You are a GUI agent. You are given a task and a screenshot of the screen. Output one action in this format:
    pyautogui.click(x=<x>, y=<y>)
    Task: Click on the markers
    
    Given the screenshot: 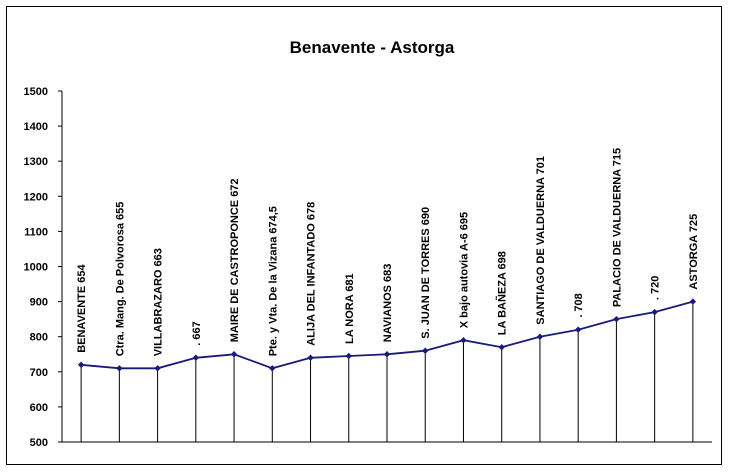 What is the action you would take?
    pyautogui.click(x=387, y=335)
    